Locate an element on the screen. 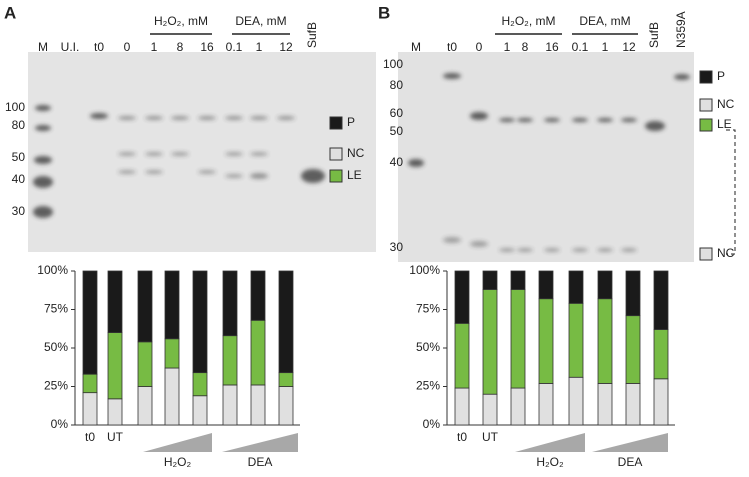  x-tick-label: t0 is located at coordinates (90, 437).